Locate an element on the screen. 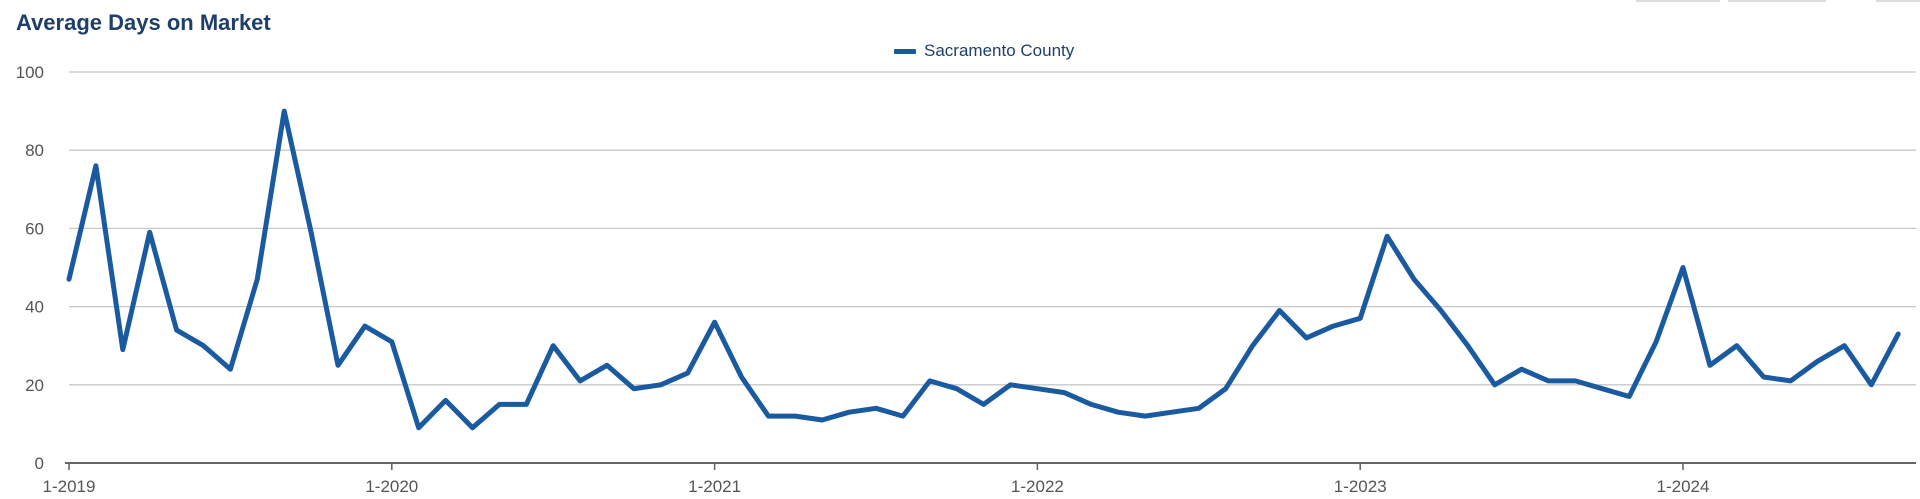  x-tick-label: 1-2020 is located at coordinates (391, 486).